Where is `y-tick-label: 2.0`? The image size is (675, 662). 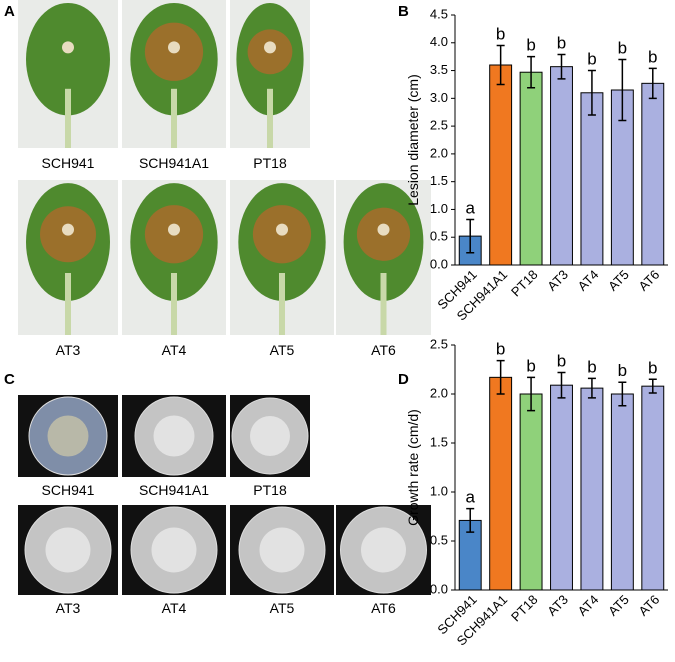 y-tick-label: 2.0 is located at coordinates (439, 152).